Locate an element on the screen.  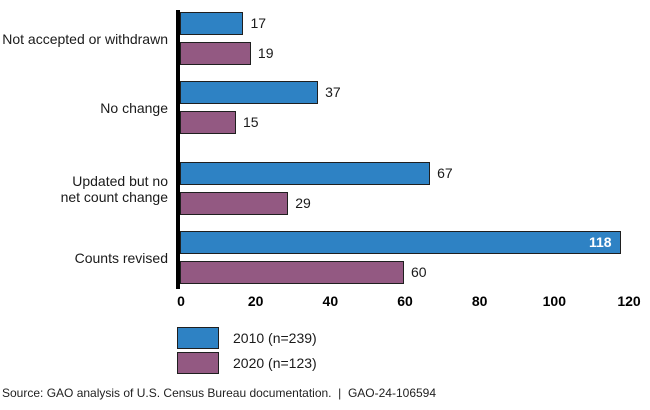
value-label-2010-1: 37 is located at coordinates (333, 92).